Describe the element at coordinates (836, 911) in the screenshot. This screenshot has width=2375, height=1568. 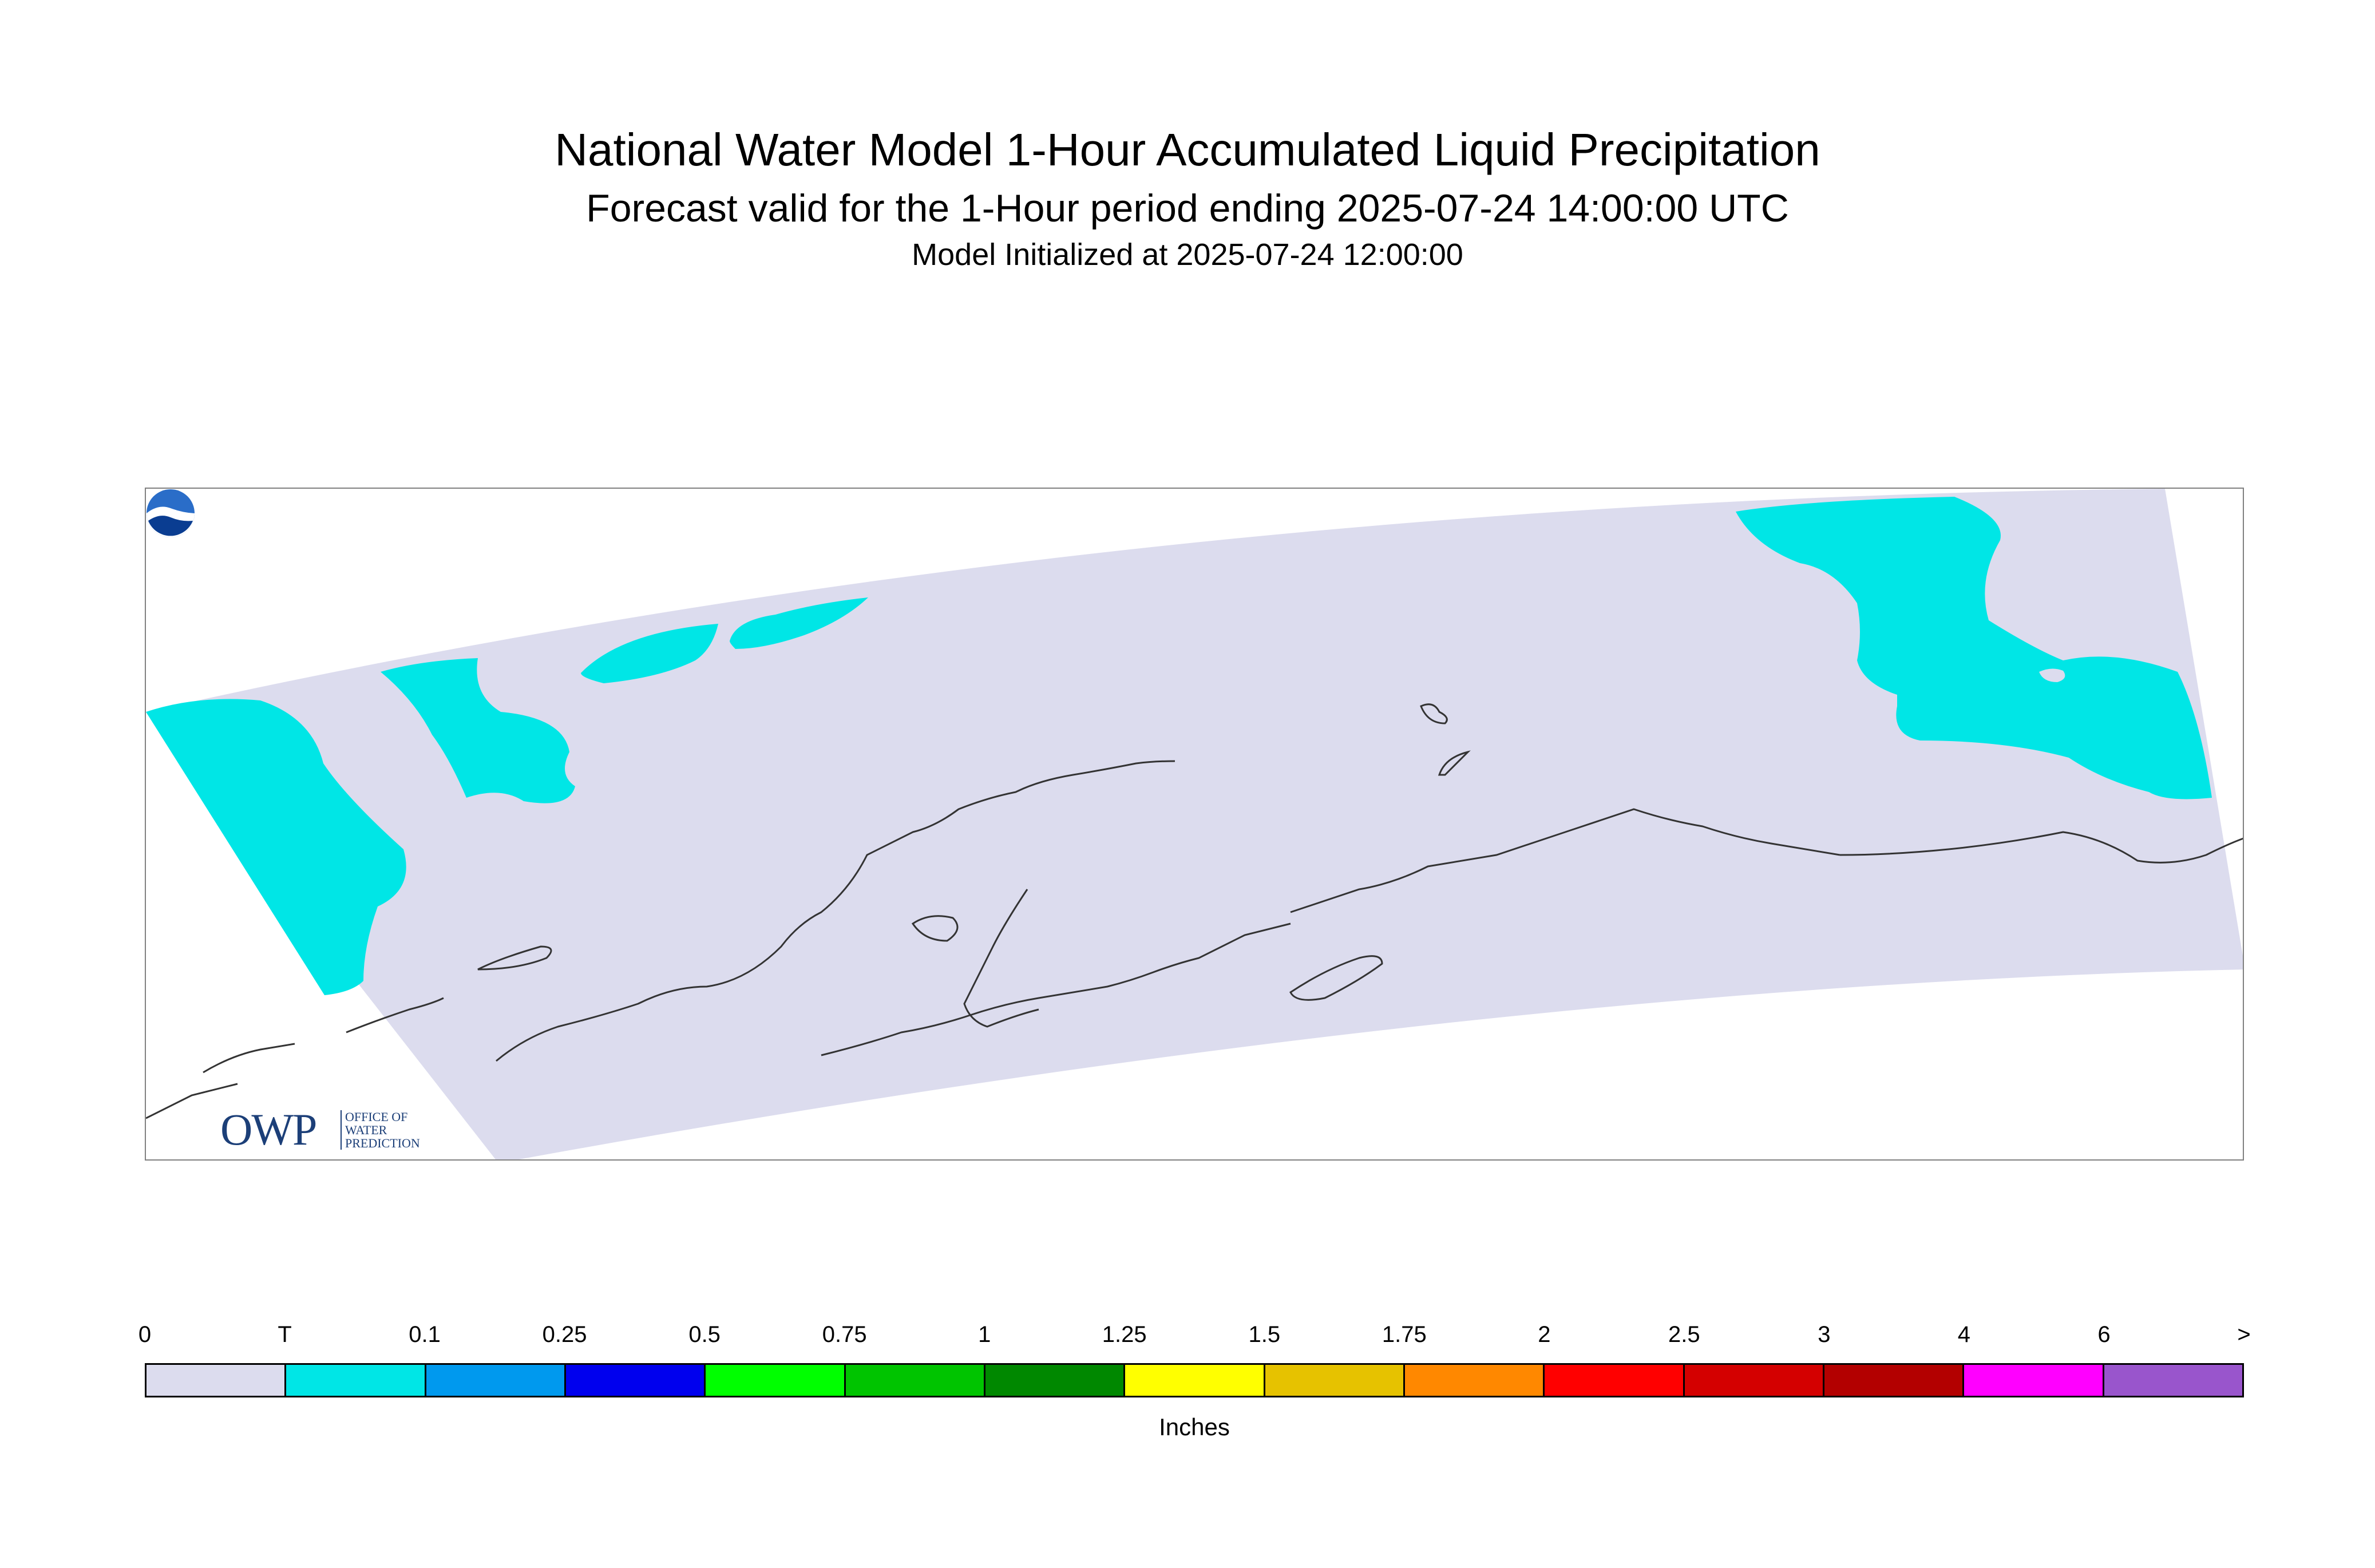
I see `coastline-main` at that location.